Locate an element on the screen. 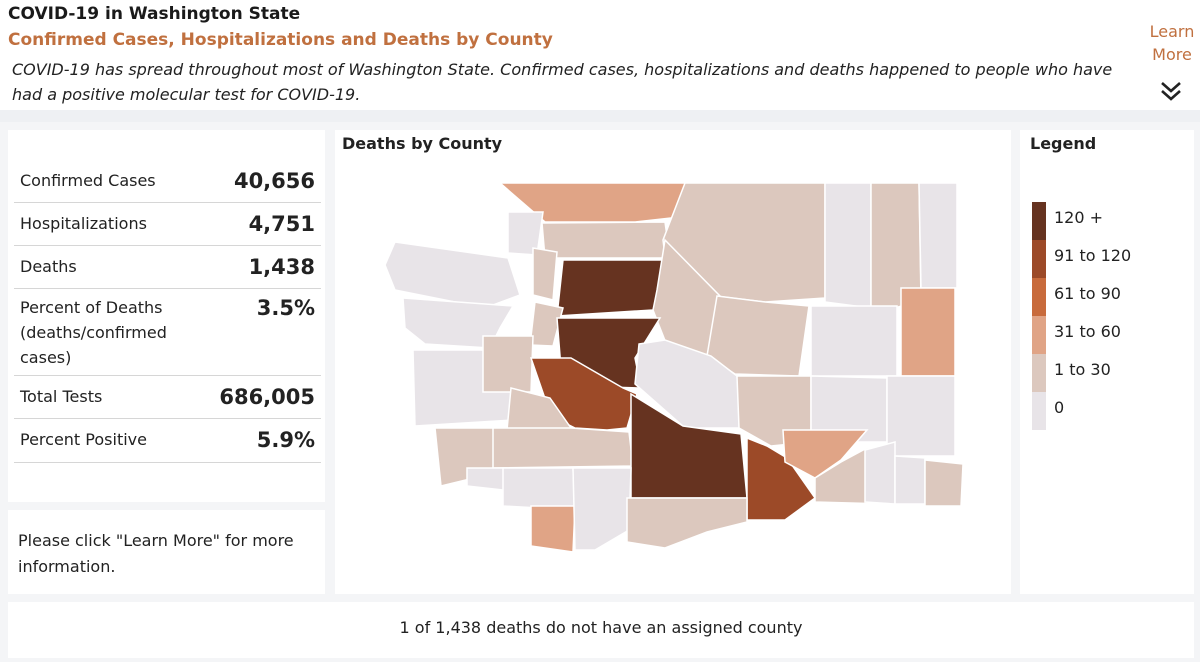 This screenshot has height=662, width=1200. county-pend-oreille is located at coordinates (938, 235).